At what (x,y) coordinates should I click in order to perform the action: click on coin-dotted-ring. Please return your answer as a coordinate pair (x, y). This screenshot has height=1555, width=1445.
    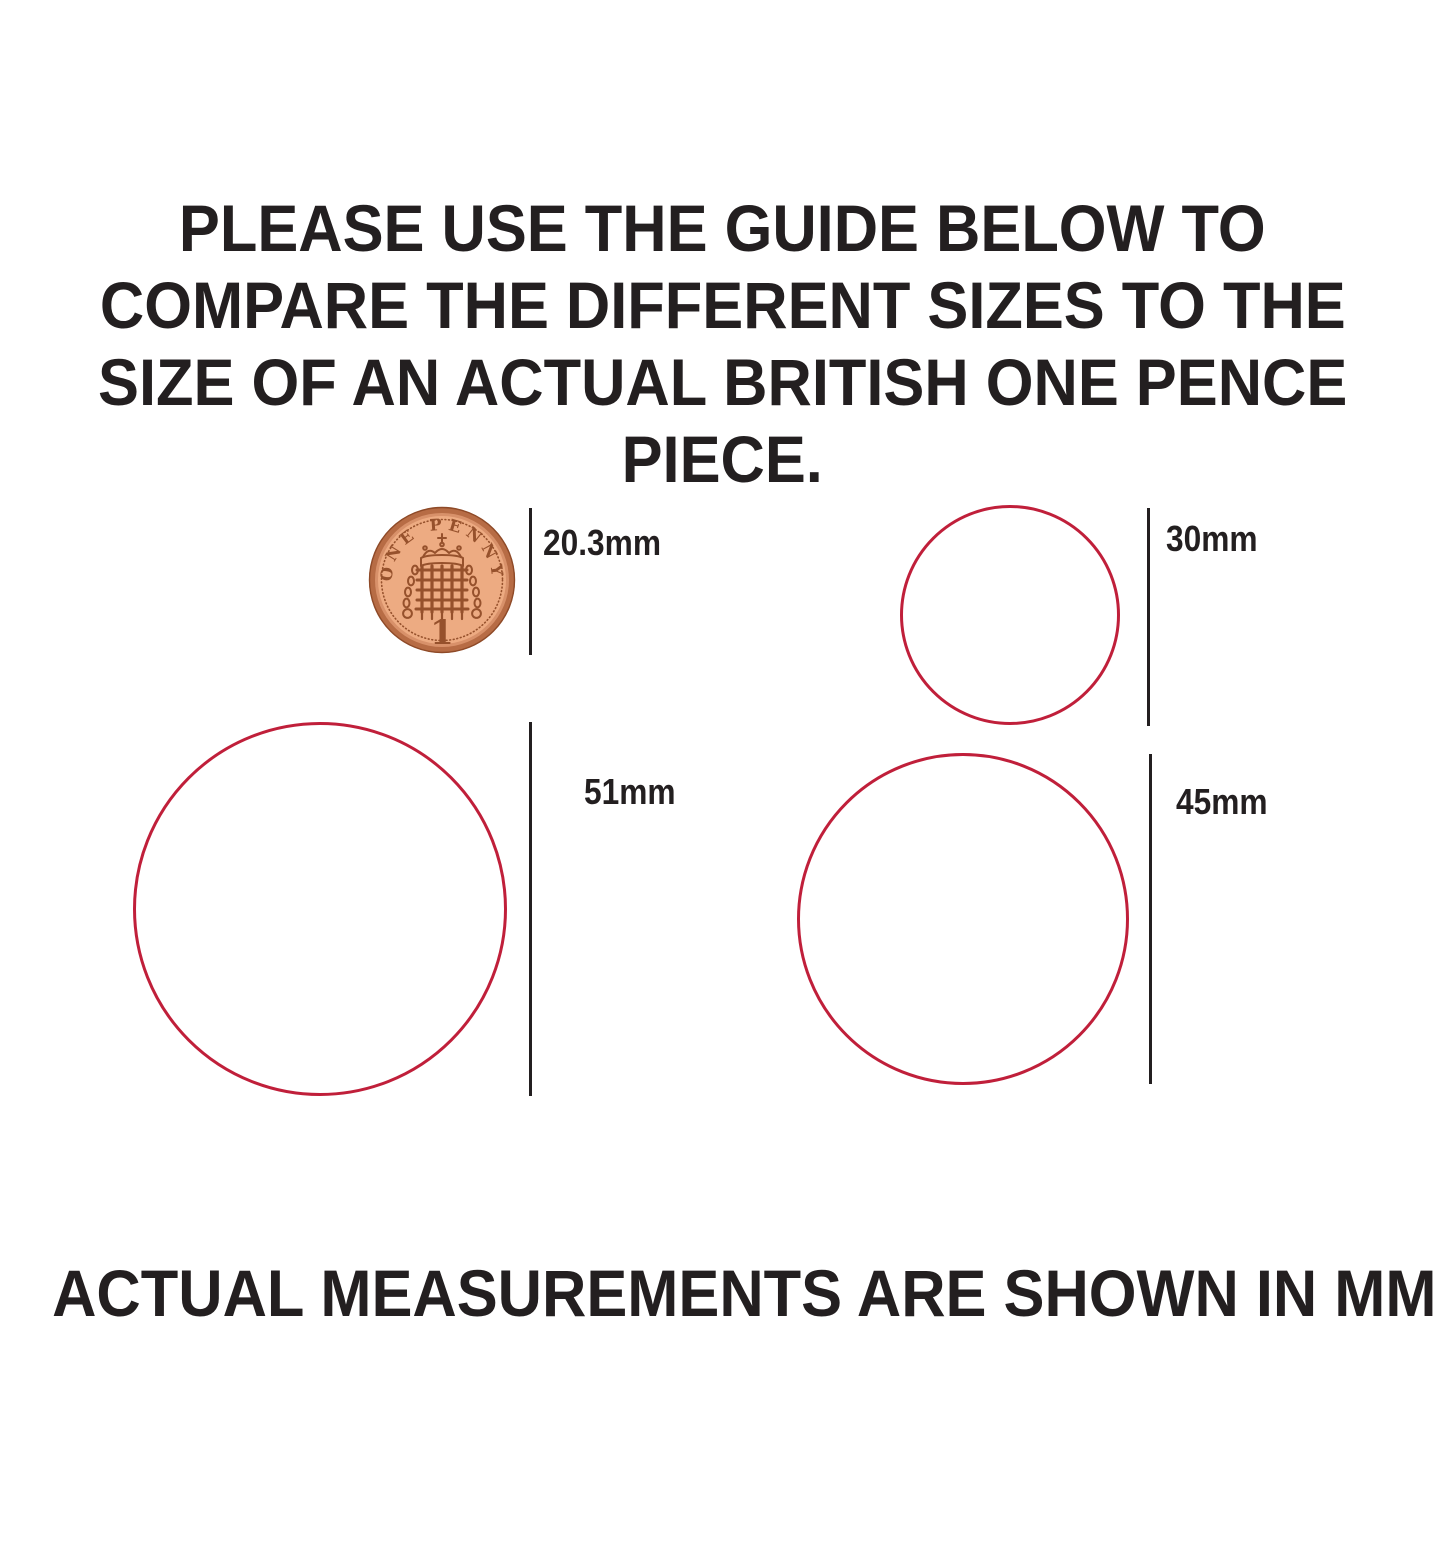
    Looking at the image, I should click on (442, 580).